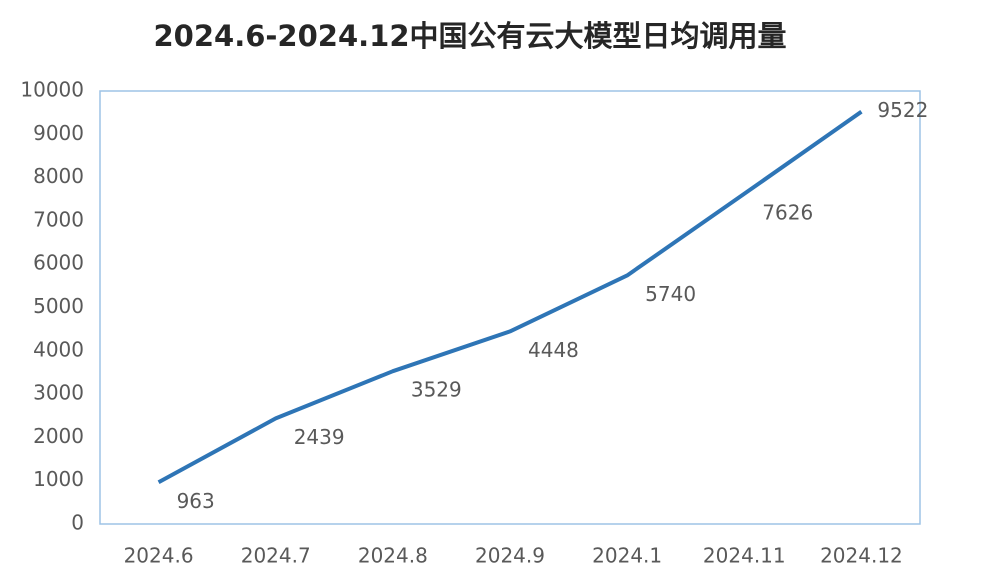 The height and width of the screenshot is (582, 984). Describe the element at coordinates (58, 176) in the screenshot. I see `y-tick-label: 8000` at that location.